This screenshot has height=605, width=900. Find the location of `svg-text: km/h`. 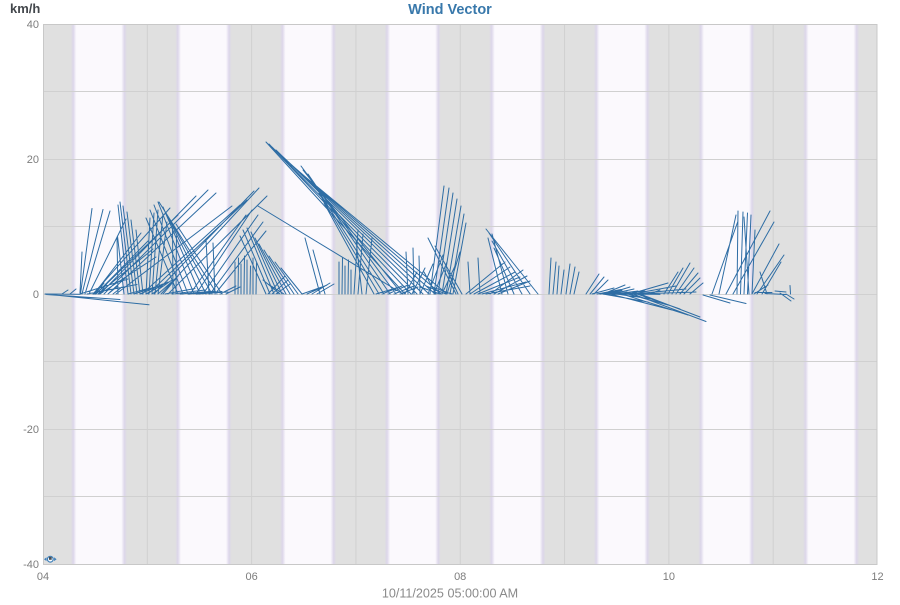

svg-text: km/h is located at coordinates (25, 8).